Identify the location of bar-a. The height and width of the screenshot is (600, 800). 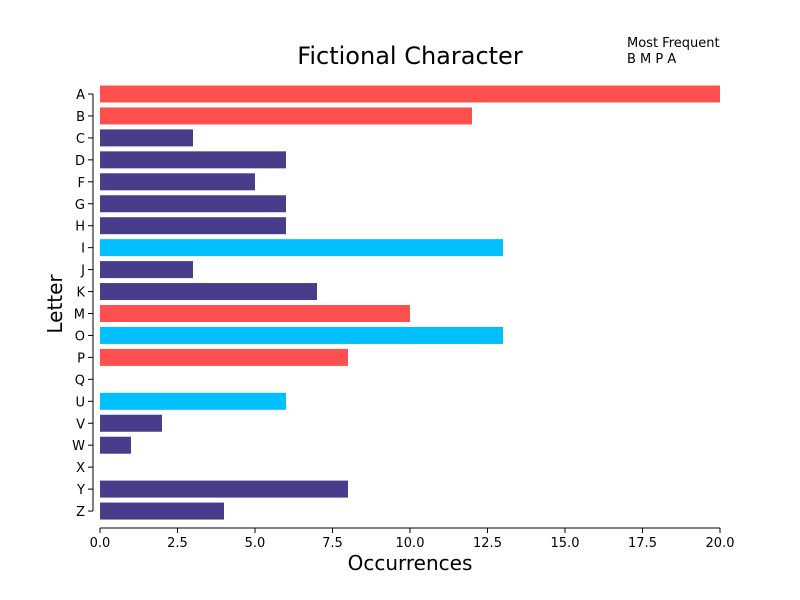
(410, 94).